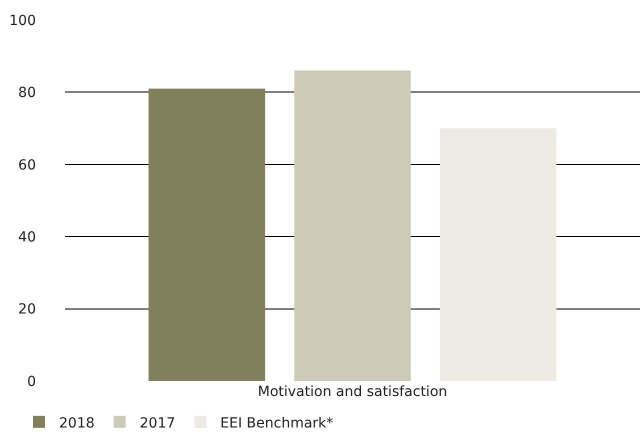  I want to click on y-tick-label: 0, so click(31, 382).